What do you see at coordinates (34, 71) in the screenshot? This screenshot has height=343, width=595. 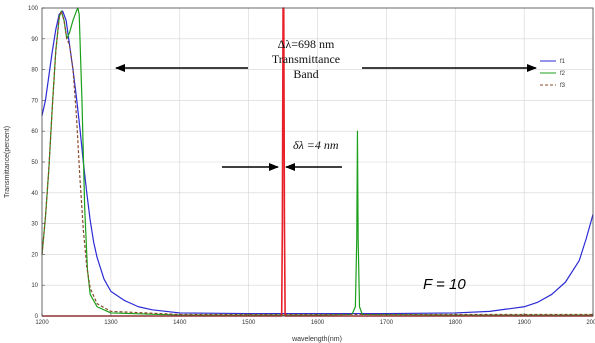 I see `y-tick-label: 80` at bounding box center [34, 71].